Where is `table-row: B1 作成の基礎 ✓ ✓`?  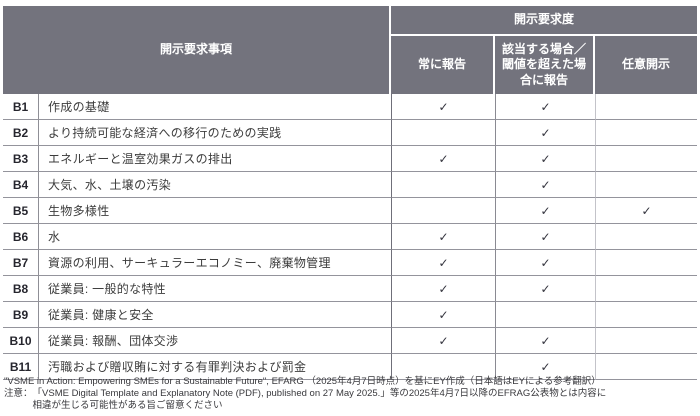
table-row: B1 作成の基礎 ✓ ✓ is located at coordinates (350, 107).